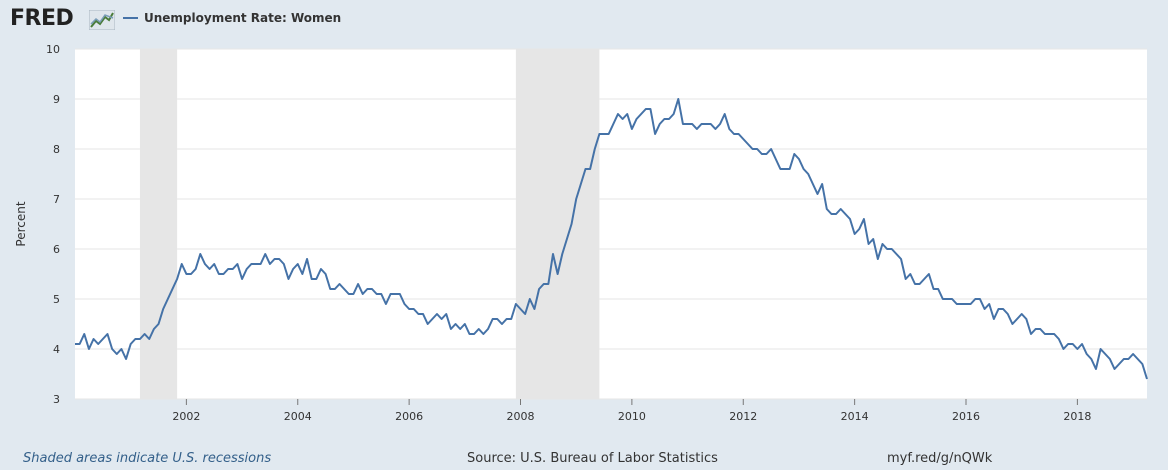 The image size is (1168, 470). Describe the element at coordinates (147, 458) in the screenshot. I see `recession-note: Shaded areas indicate U.S. recessions` at that location.